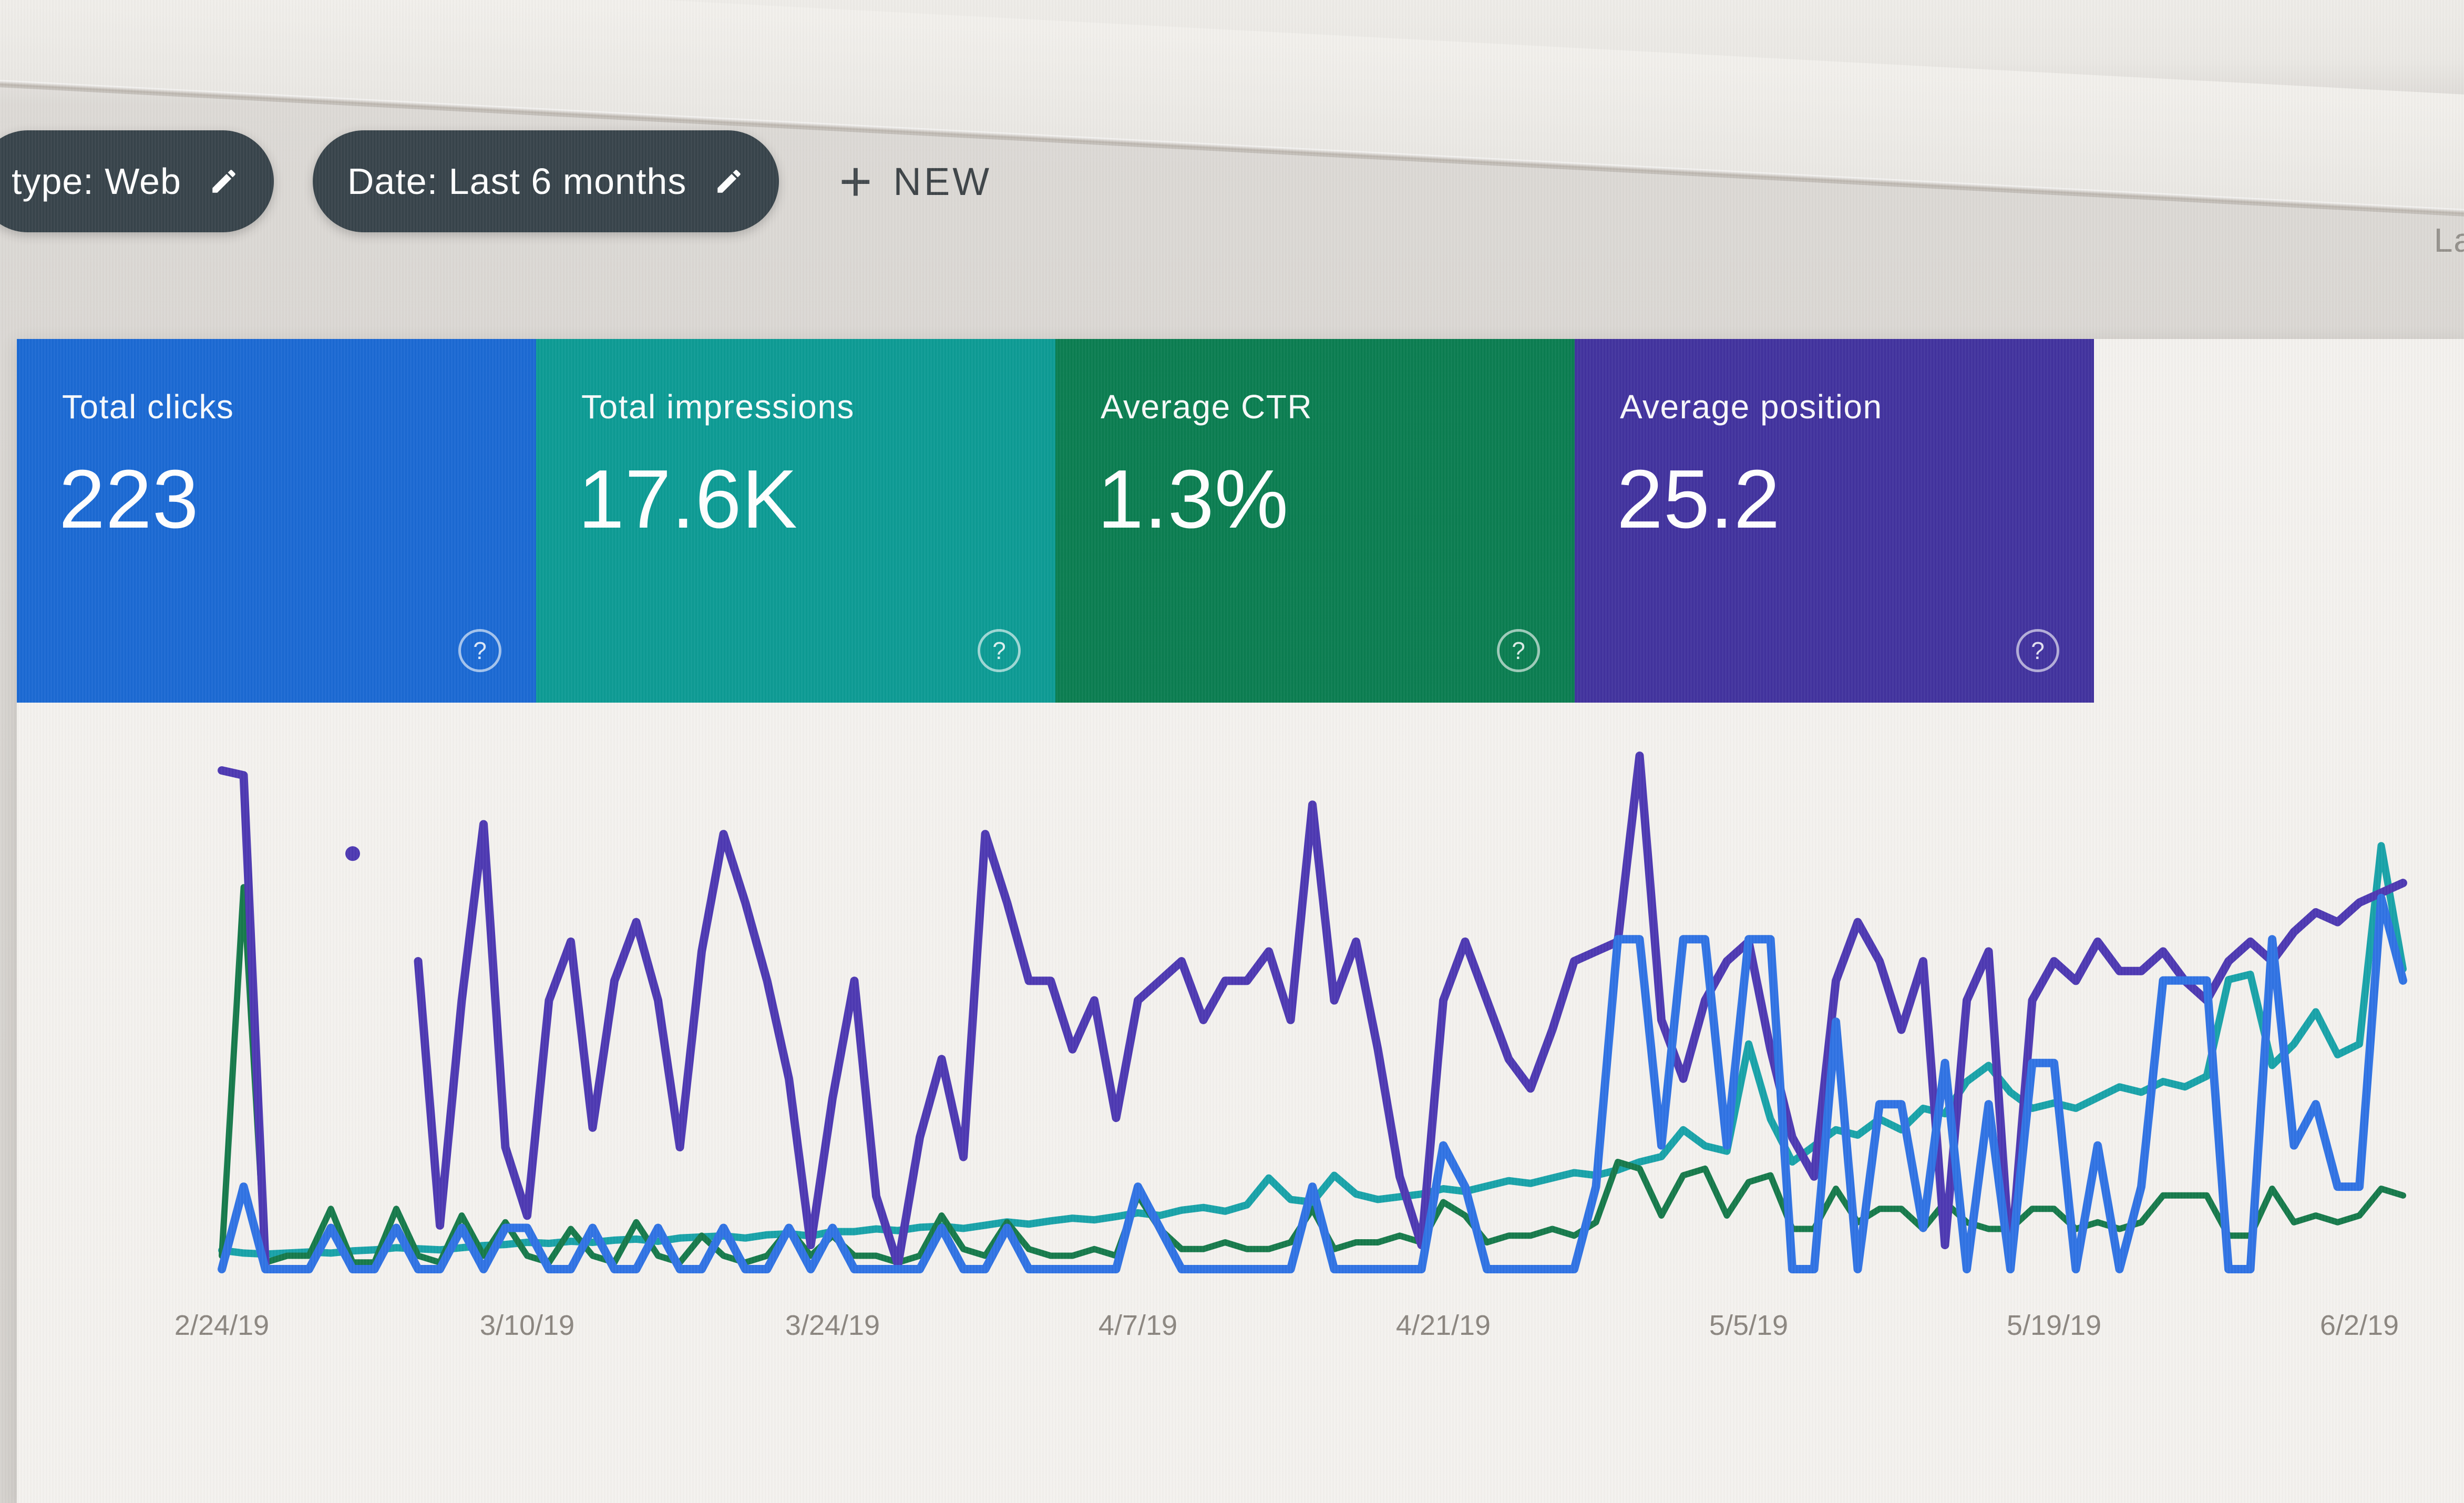 The height and width of the screenshot is (1503, 2464). What do you see at coordinates (527, 1326) in the screenshot?
I see `x-axis-tick-label: 3/10/19` at bounding box center [527, 1326].